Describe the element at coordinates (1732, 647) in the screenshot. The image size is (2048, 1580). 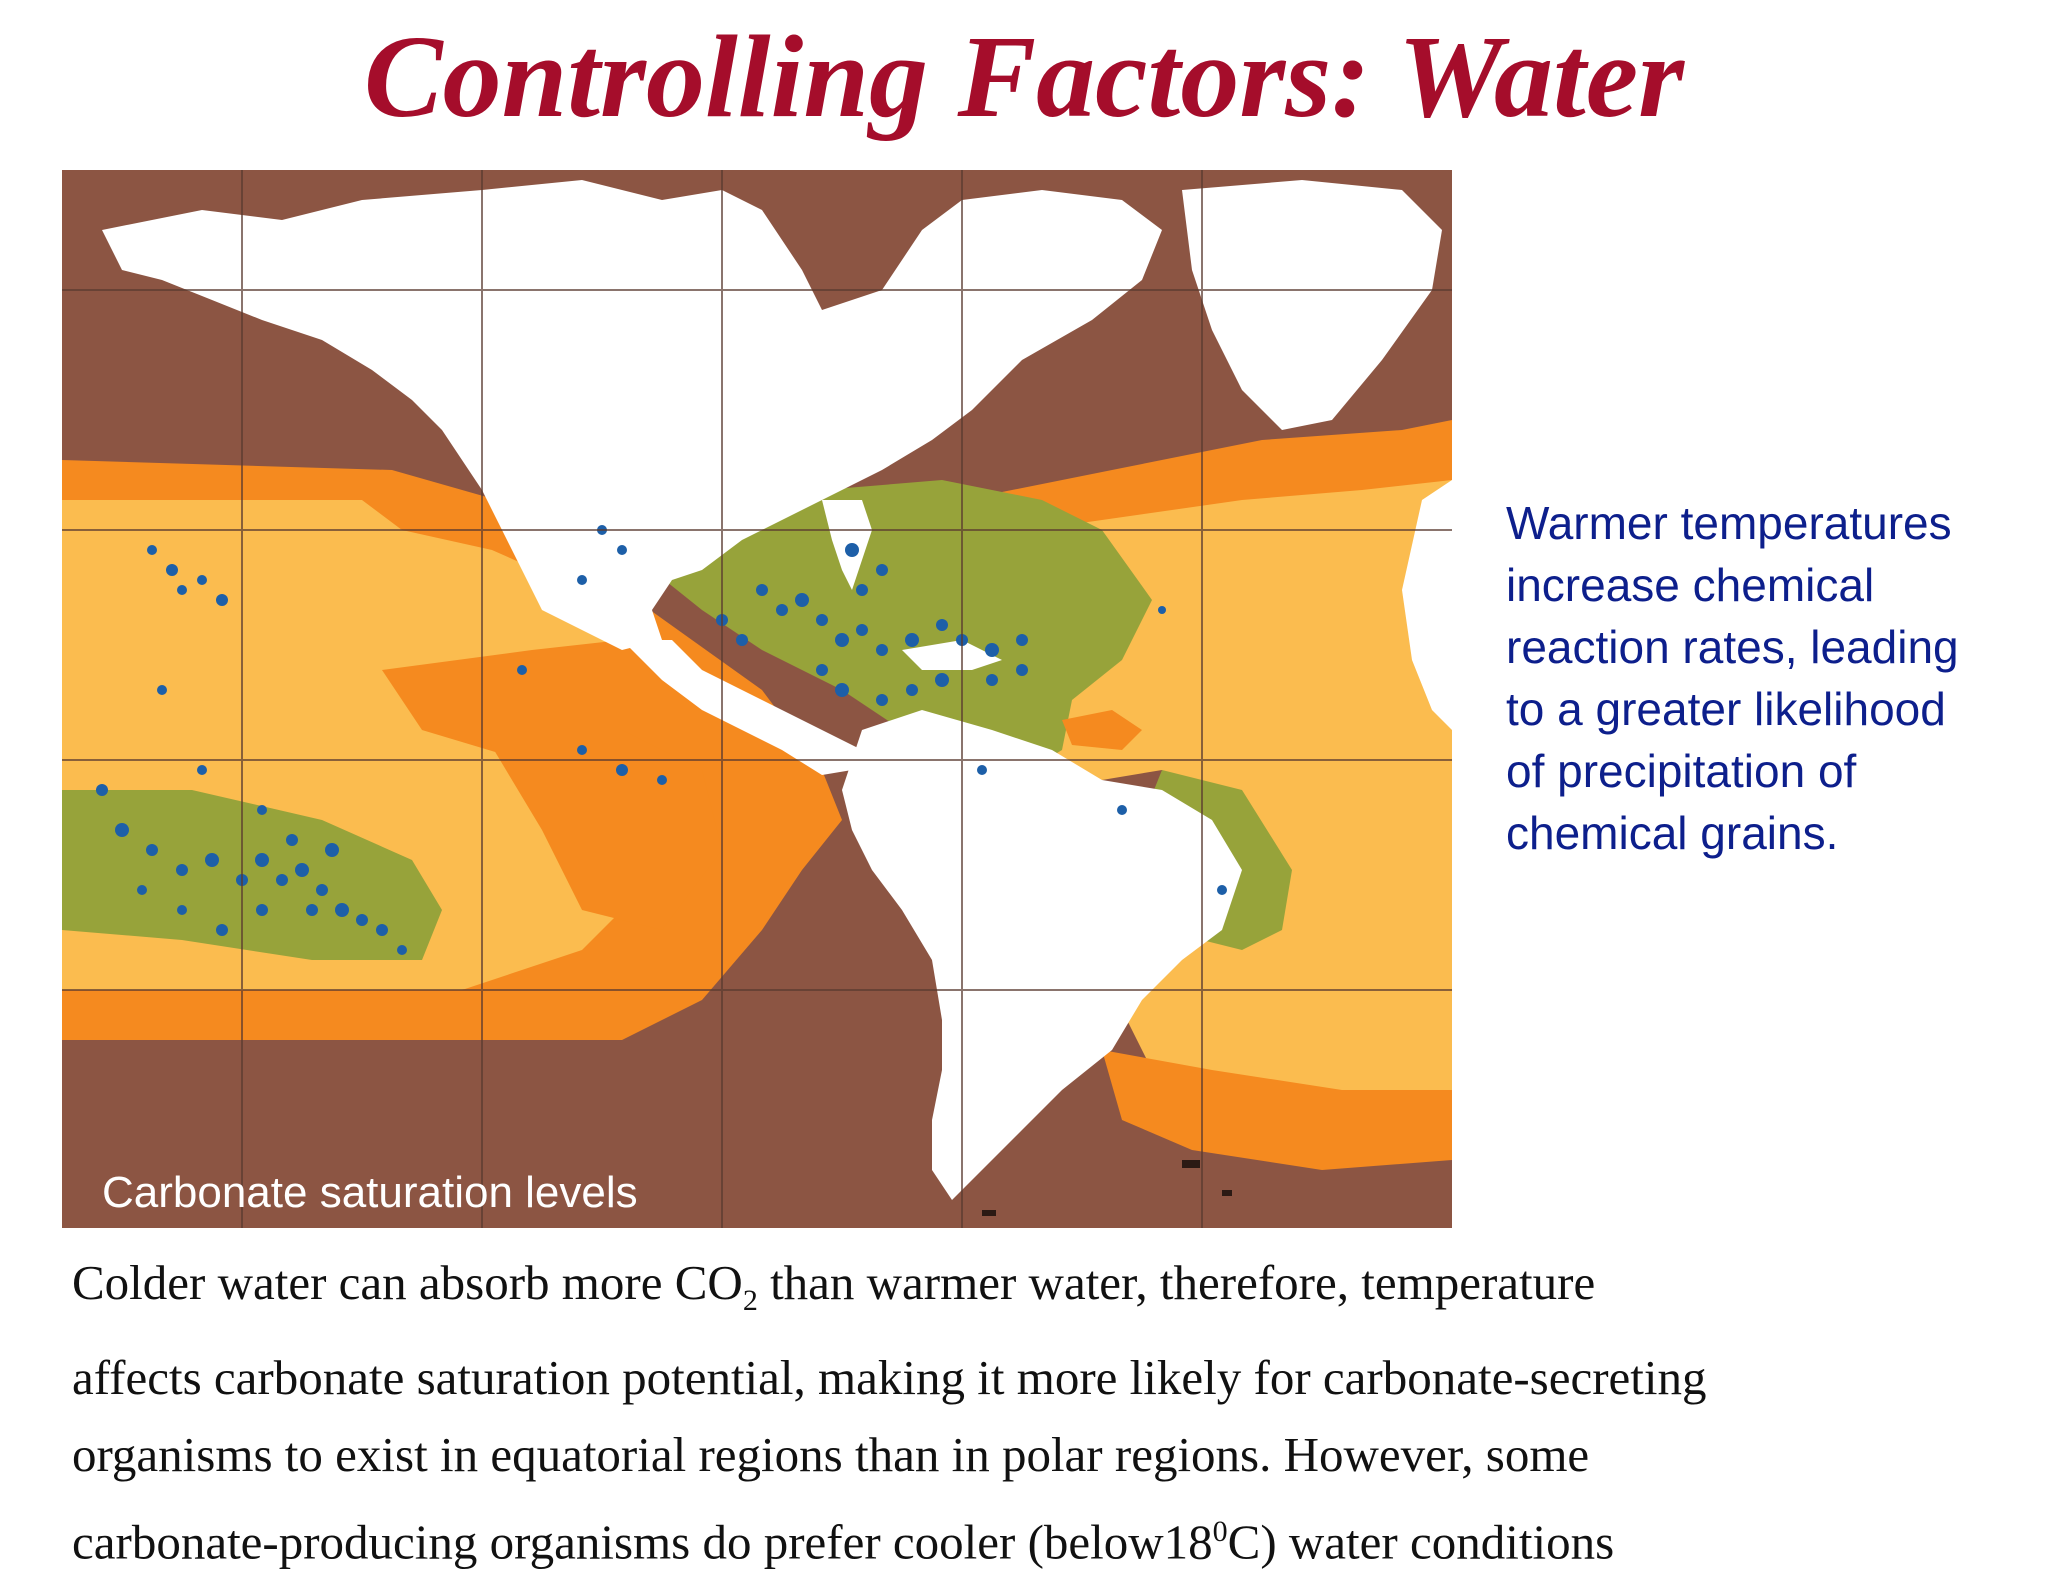
I see `side-note-line: reaction rates, leading` at that location.